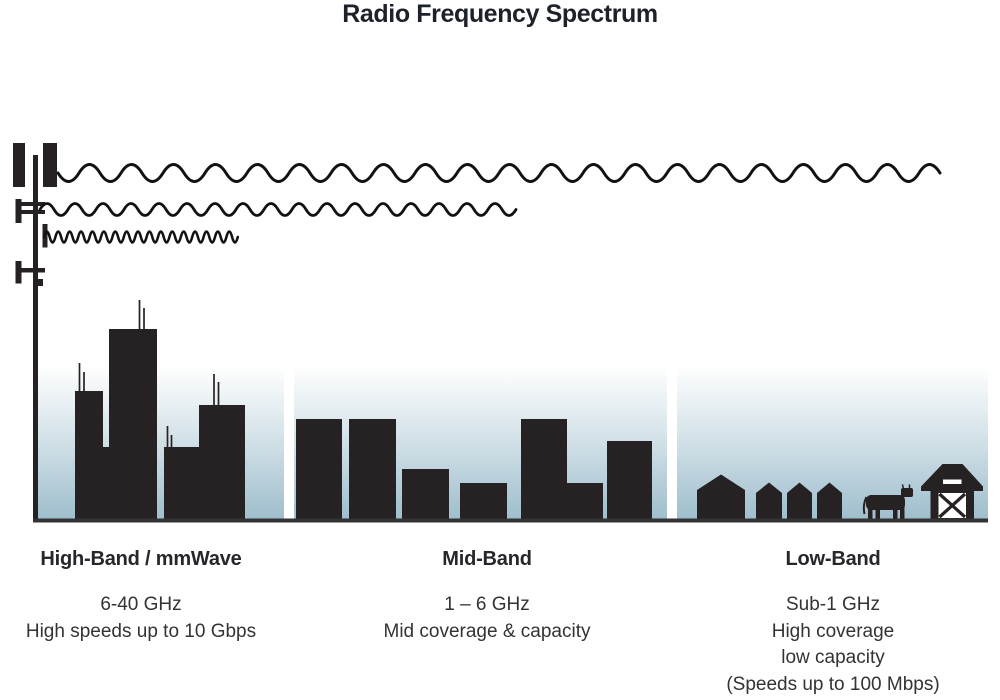 Image resolution: width=1000 pixels, height=700 pixels. I want to click on houses-icon, so click(769, 497).